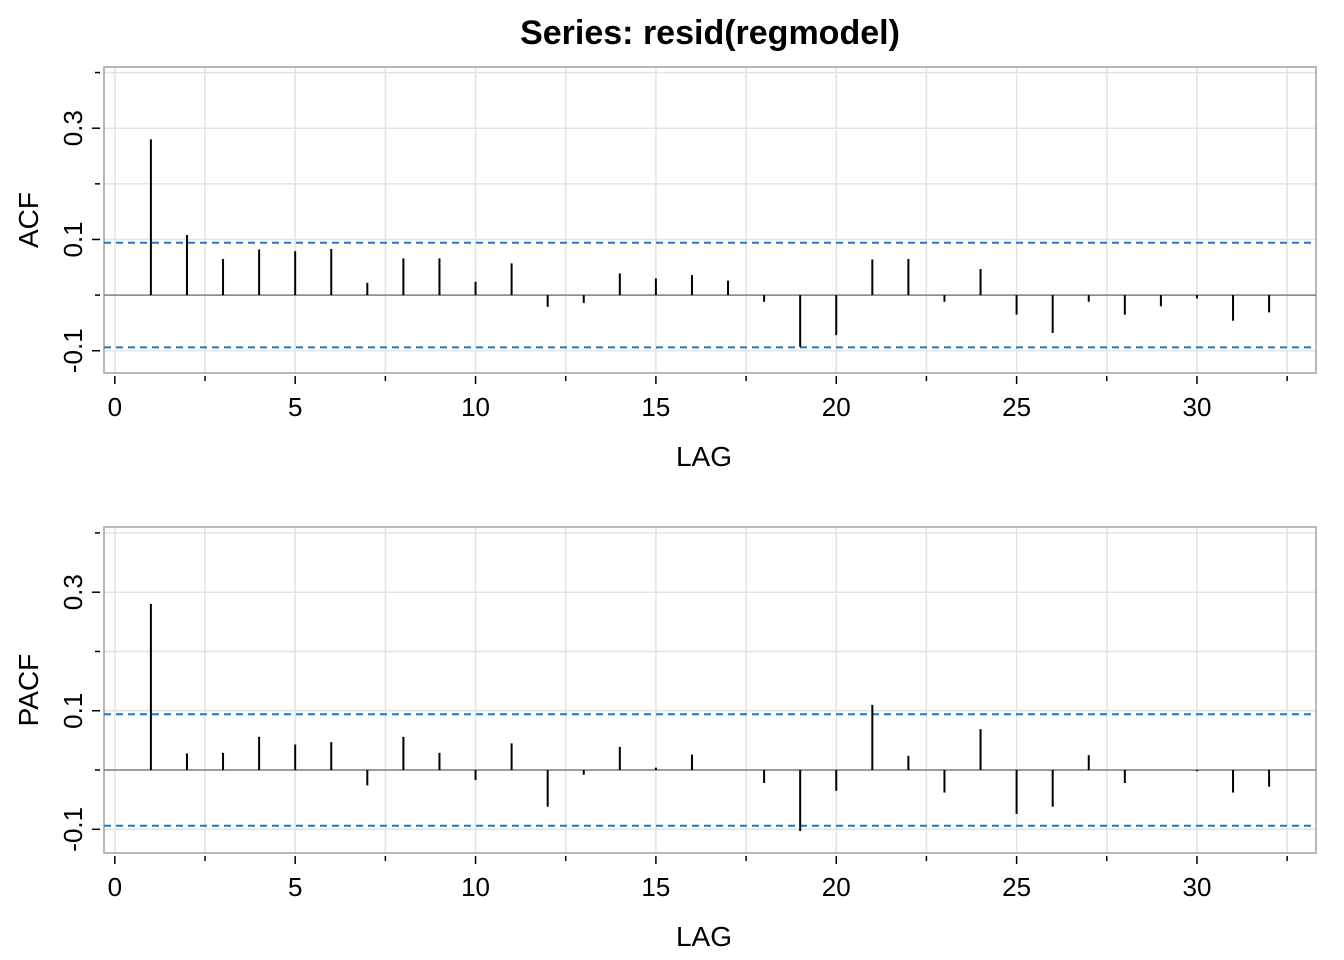  Describe the element at coordinates (73, 239) in the screenshot. I see `acf-y-tick-label: 0.1` at that location.